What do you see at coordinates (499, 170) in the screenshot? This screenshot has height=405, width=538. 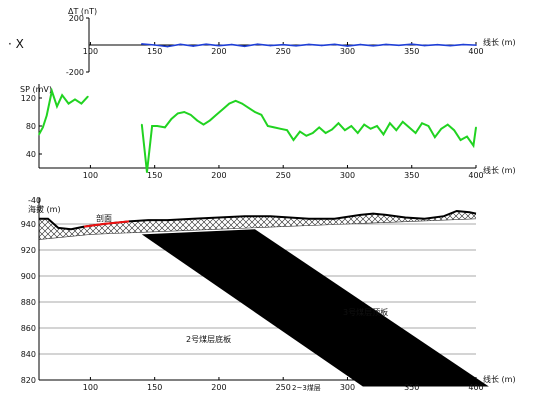 I see `sp-xlabel: 线长 (m)` at bounding box center [499, 170].